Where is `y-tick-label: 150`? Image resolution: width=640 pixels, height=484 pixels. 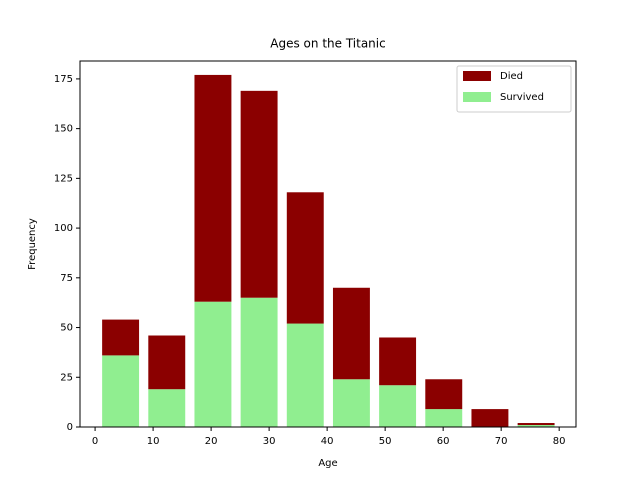
y-tick-label: 150 is located at coordinates (63, 129).